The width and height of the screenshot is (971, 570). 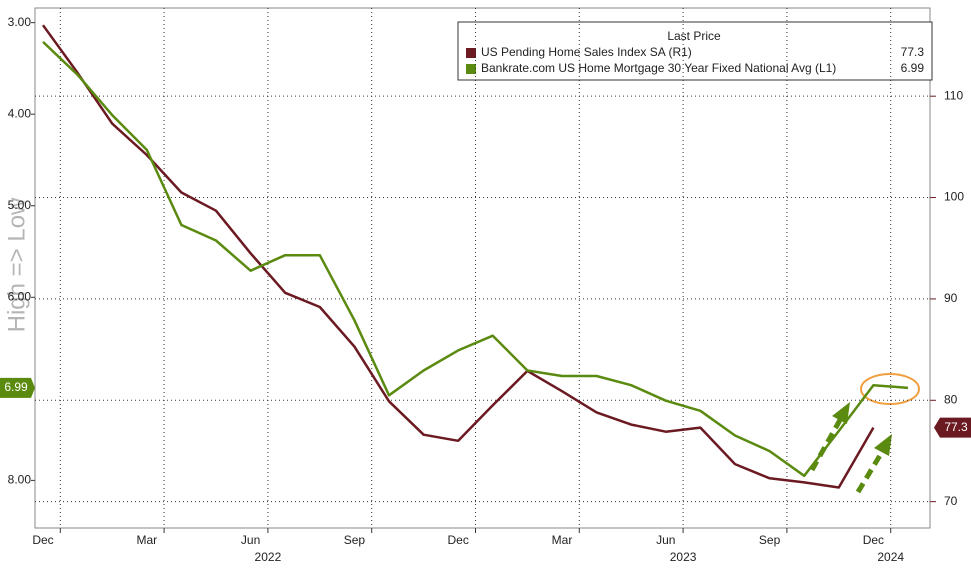 What do you see at coordinates (20, 480) in the screenshot?
I see `y-tick-label: 8.00` at bounding box center [20, 480].